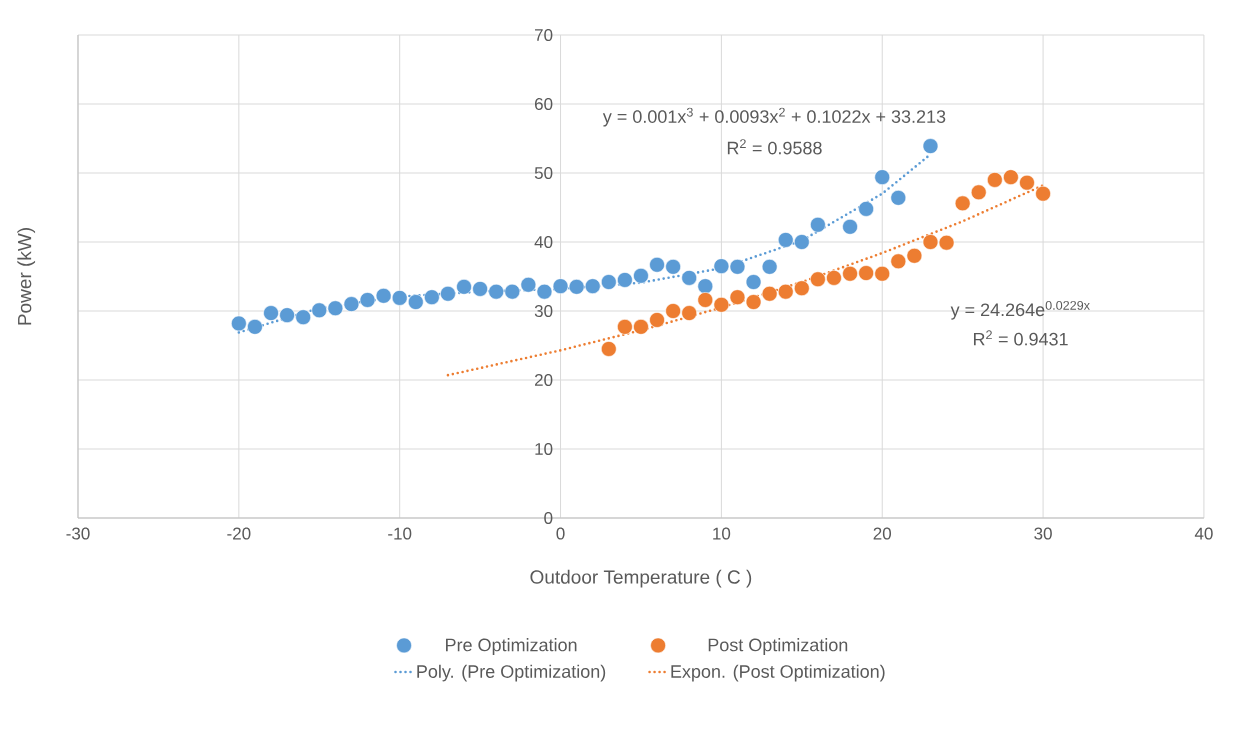 The width and height of the screenshot is (1241, 736). I want to click on x-tick-label: -20, so click(239, 533).